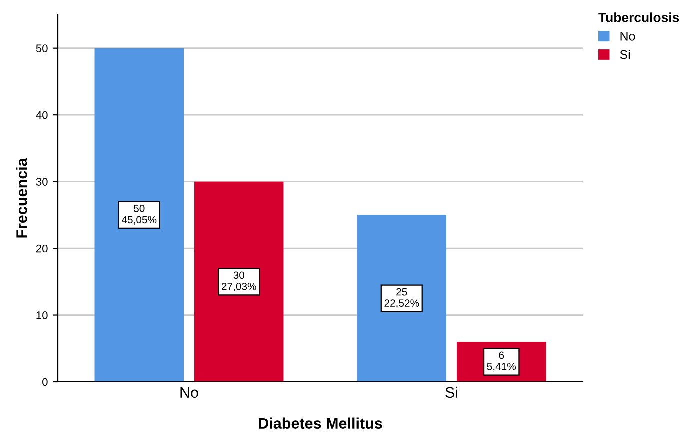 The image size is (686, 432). Describe the element at coordinates (639, 17) in the screenshot. I see `legend-title: Tuberculosis` at that location.